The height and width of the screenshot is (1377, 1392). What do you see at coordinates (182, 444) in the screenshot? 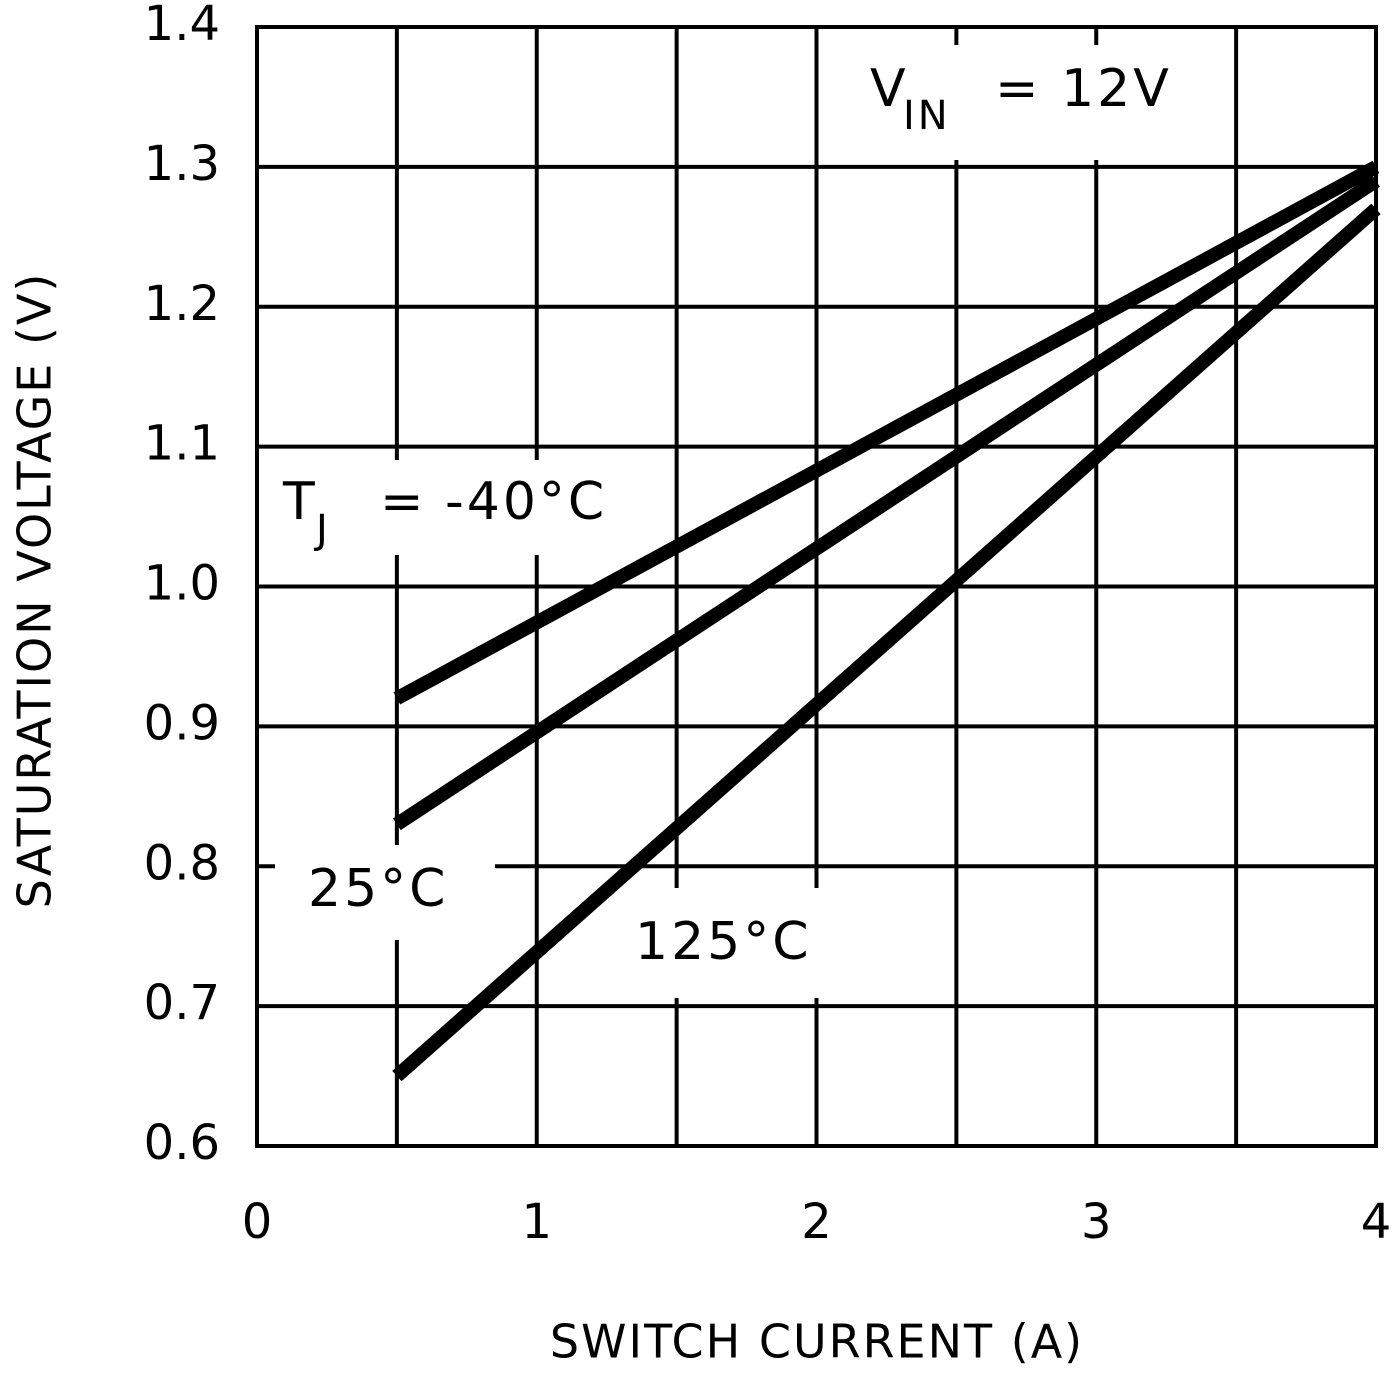
I see `y-tick-label: 1.1` at bounding box center [182, 444].